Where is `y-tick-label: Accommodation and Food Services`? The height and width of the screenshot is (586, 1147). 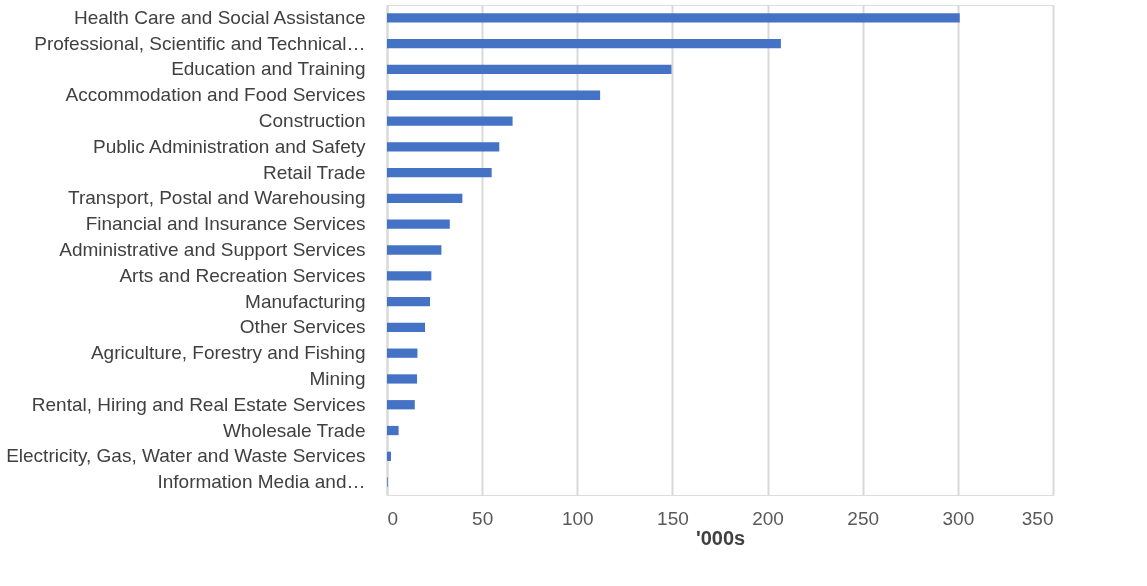
y-tick-label: Accommodation and Food Services is located at coordinates (215, 95).